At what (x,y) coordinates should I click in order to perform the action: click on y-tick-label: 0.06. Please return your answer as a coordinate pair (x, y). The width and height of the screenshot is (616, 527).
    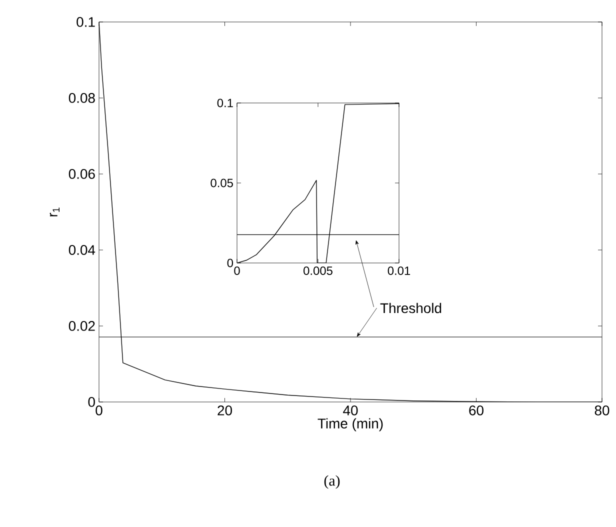
    Looking at the image, I should click on (81, 174).